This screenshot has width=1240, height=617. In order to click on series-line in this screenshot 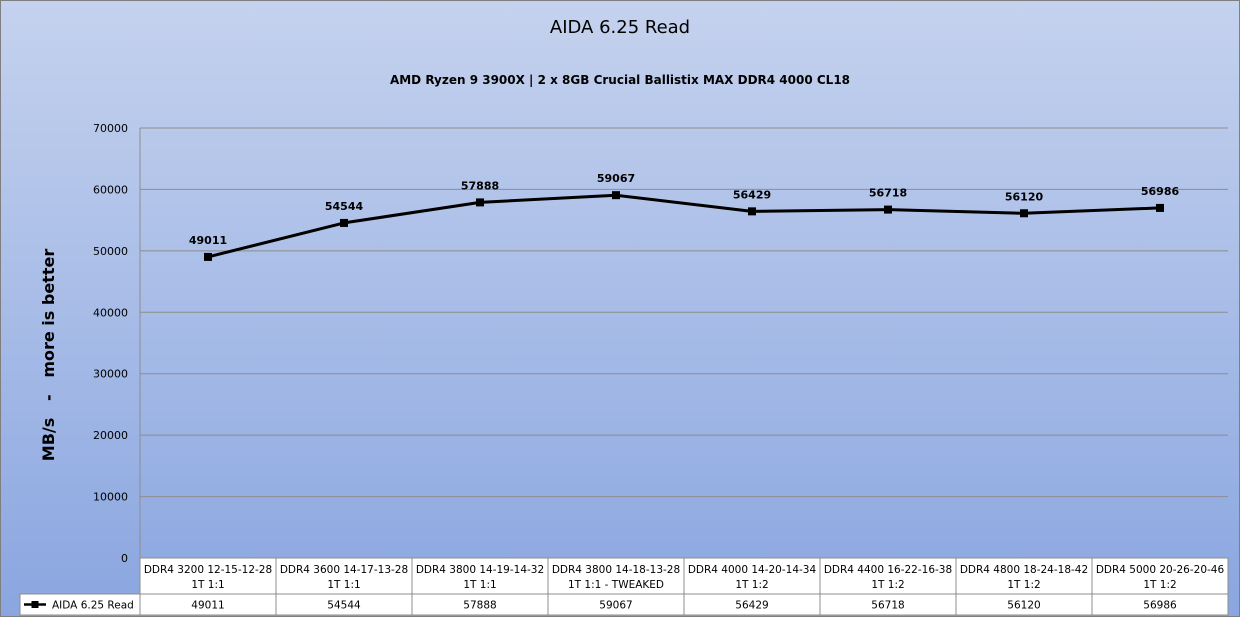, I will do `click(684, 226)`.